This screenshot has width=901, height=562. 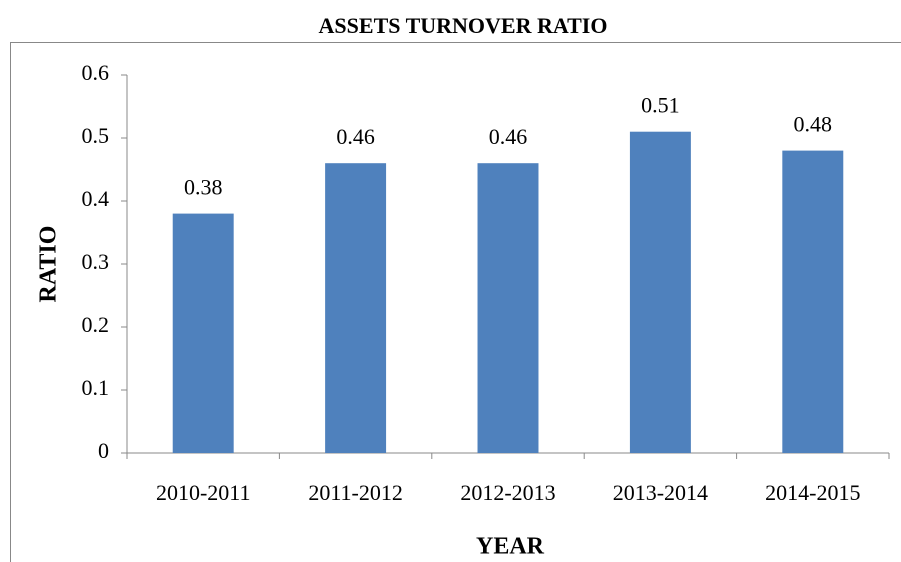 I want to click on chart-title: ASSETS TURNOVER RATIO, so click(x=463, y=25).